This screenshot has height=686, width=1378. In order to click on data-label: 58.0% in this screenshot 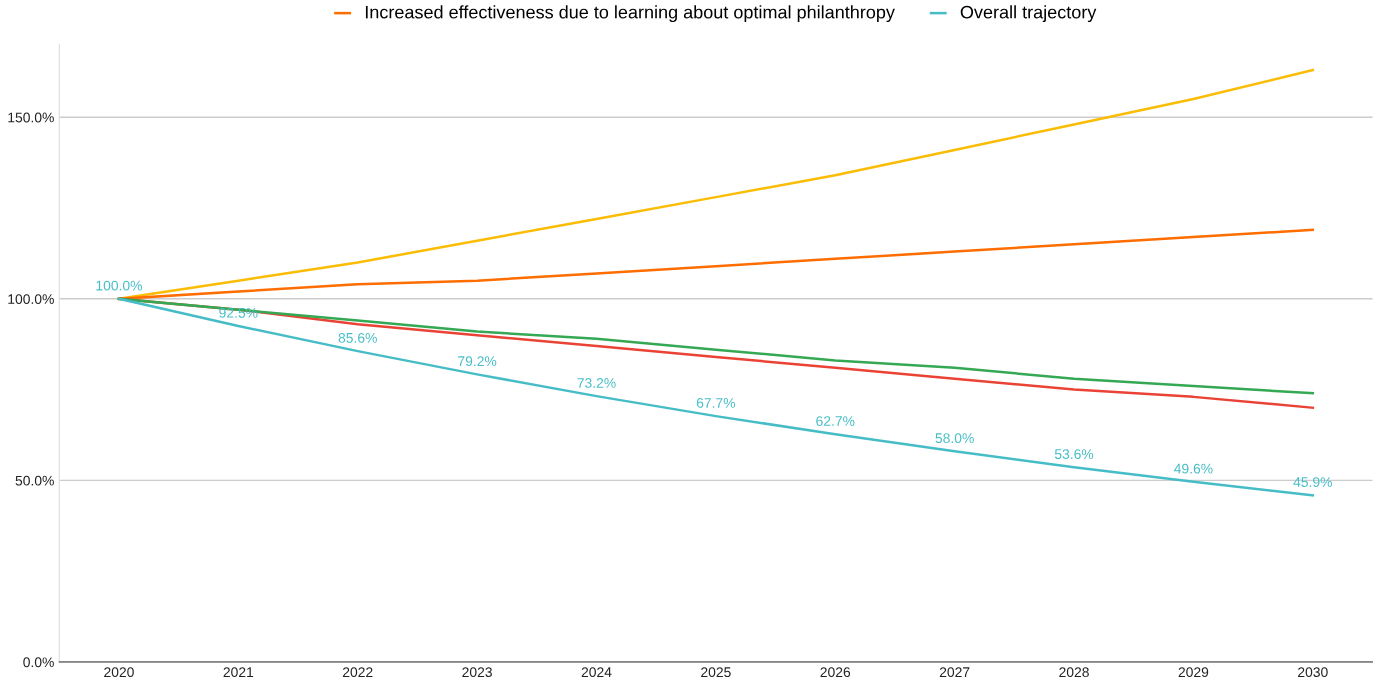, I will do `click(954, 438)`.